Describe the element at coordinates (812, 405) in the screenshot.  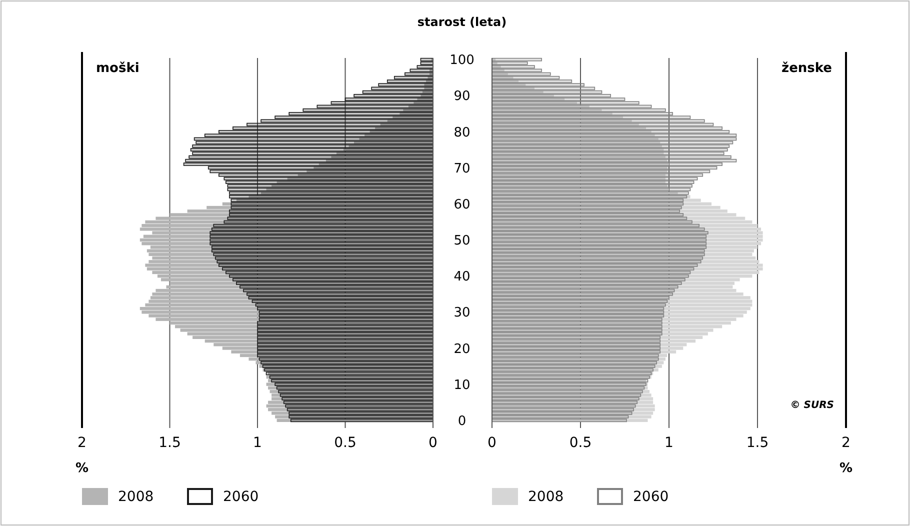
I see `annotation: © SURS` at that location.